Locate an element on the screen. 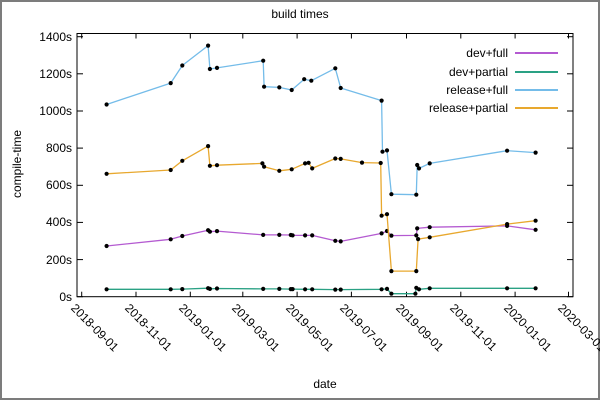 This screenshot has height=400, width=600. legend-item-release-partial: release+partial is located at coordinates (493, 108).